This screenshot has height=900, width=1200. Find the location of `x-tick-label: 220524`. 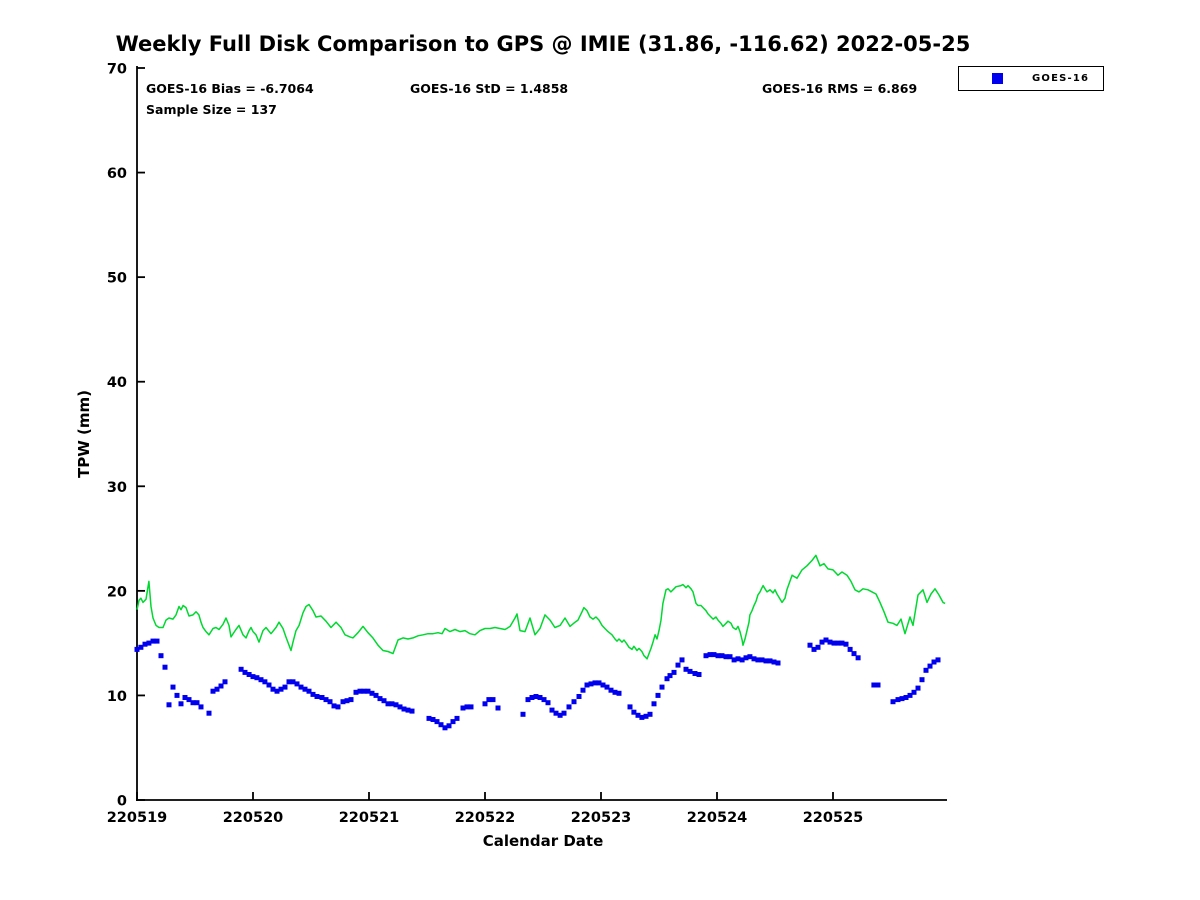

x-tick-label: 220524 is located at coordinates (717, 818).